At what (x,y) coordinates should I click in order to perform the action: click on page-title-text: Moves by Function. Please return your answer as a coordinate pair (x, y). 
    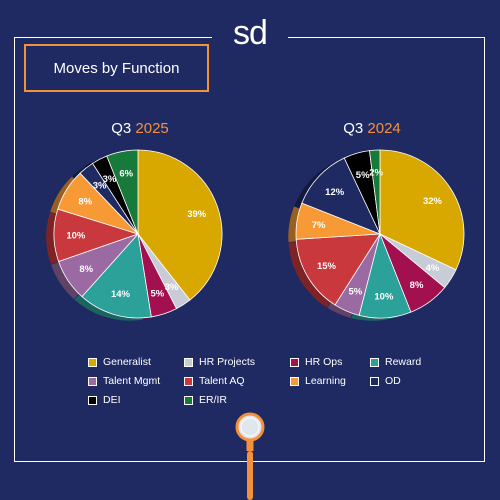
    Looking at the image, I should click on (116, 68).